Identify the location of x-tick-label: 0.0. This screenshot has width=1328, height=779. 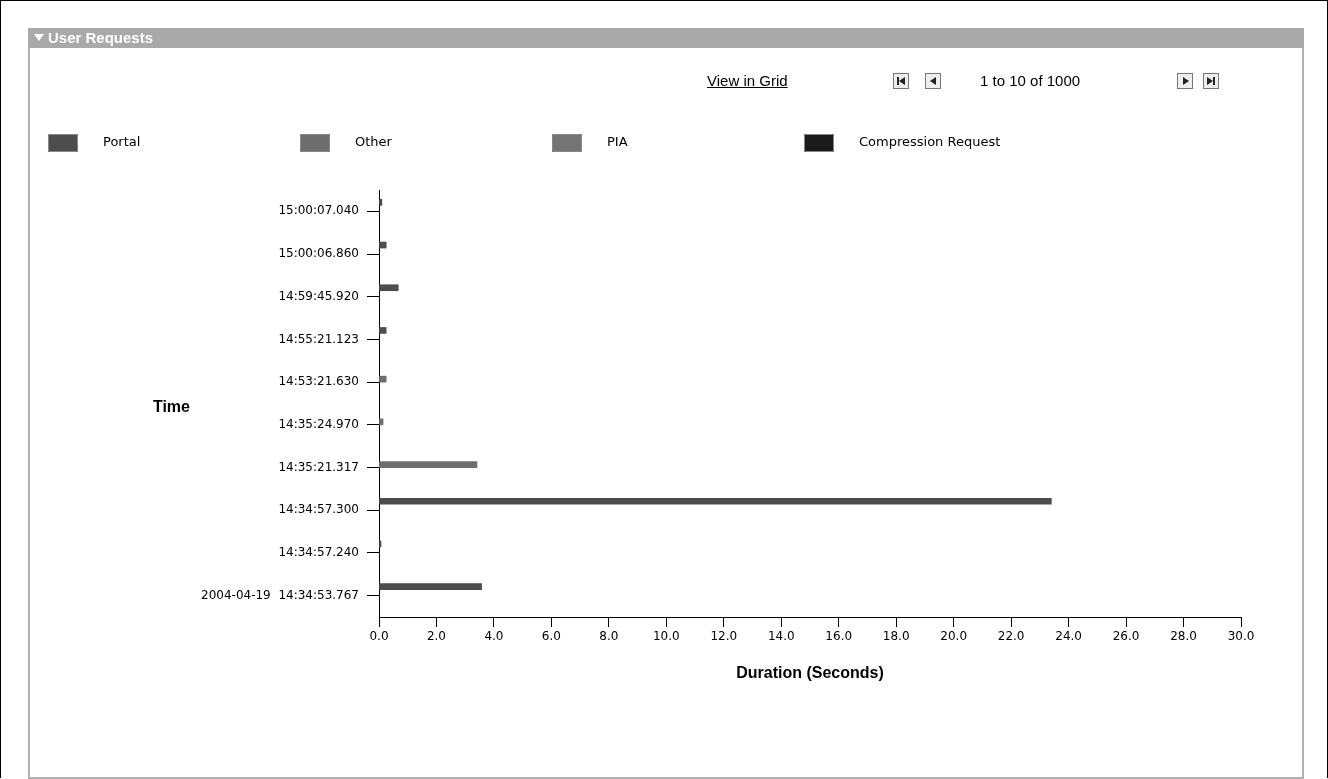
(379, 636).